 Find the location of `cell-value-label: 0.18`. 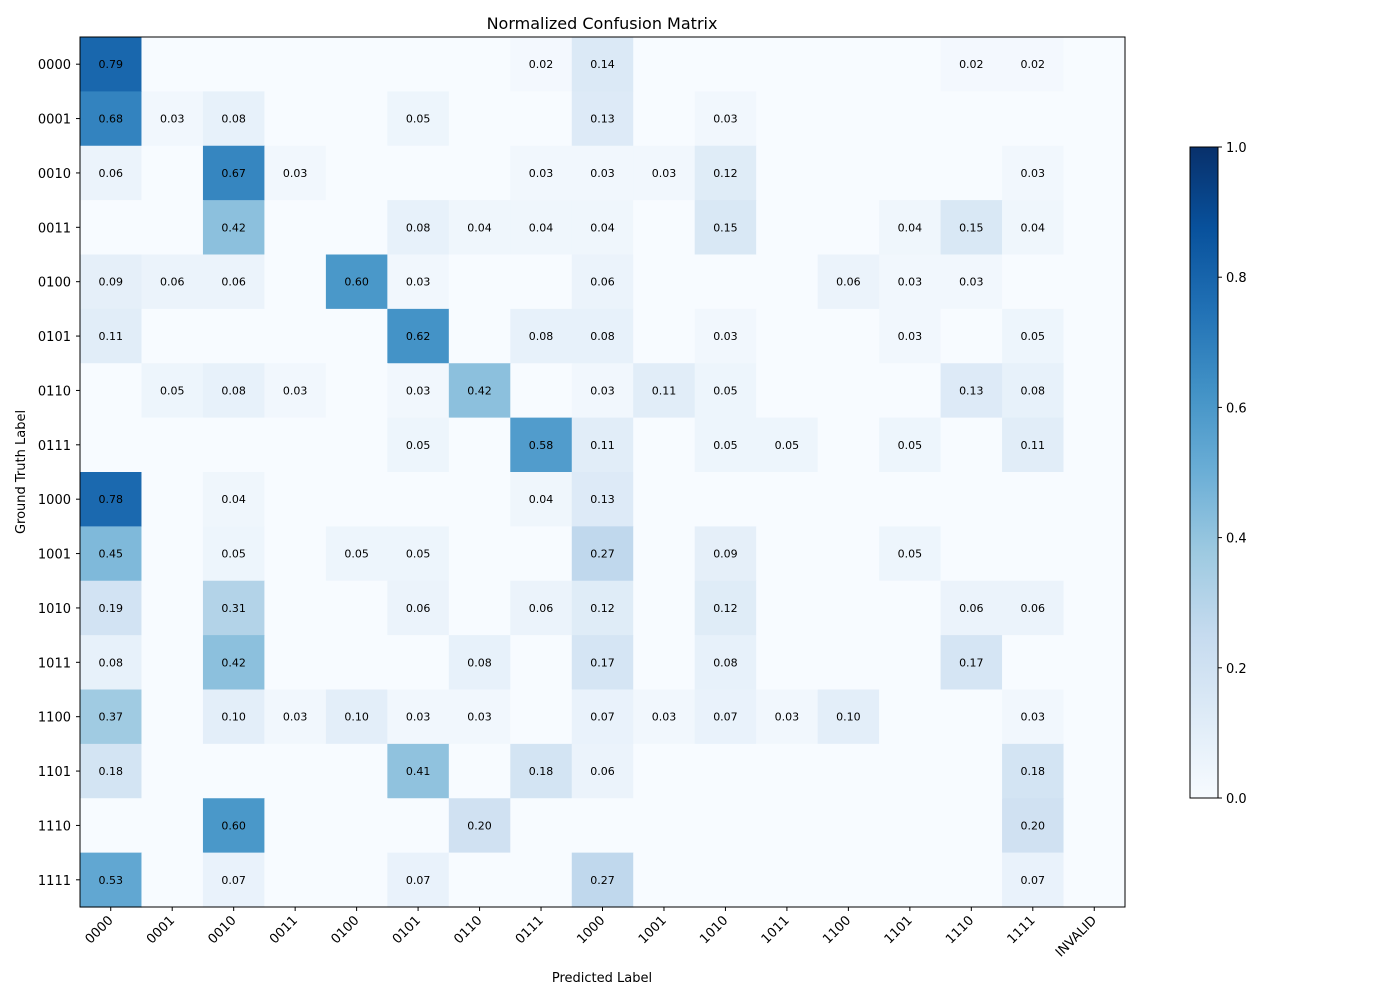

cell-value-label: 0.18 is located at coordinates (1033, 771).